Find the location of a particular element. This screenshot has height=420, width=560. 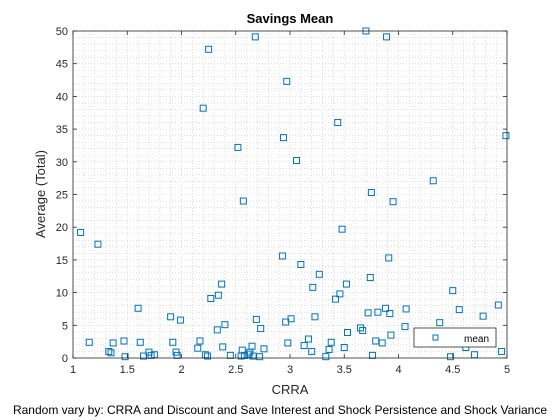

legend: mean is located at coordinates (455, 337).